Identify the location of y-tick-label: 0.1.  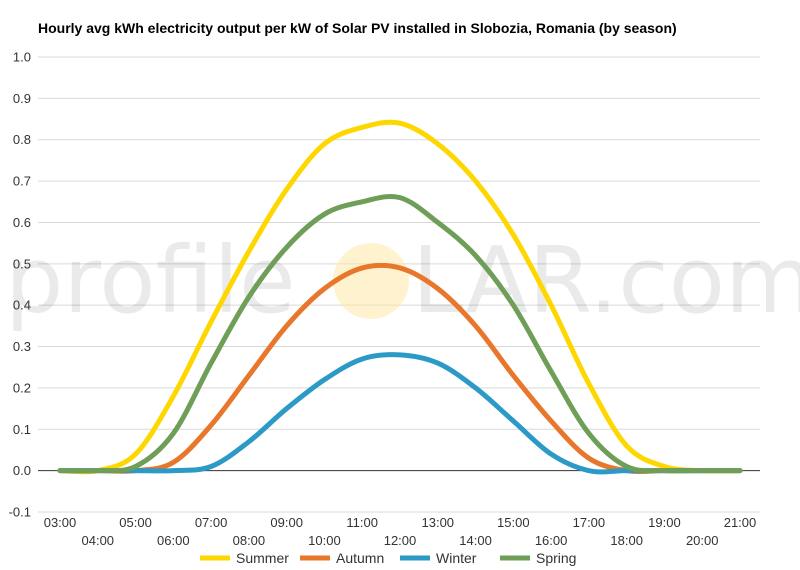
(22, 429).